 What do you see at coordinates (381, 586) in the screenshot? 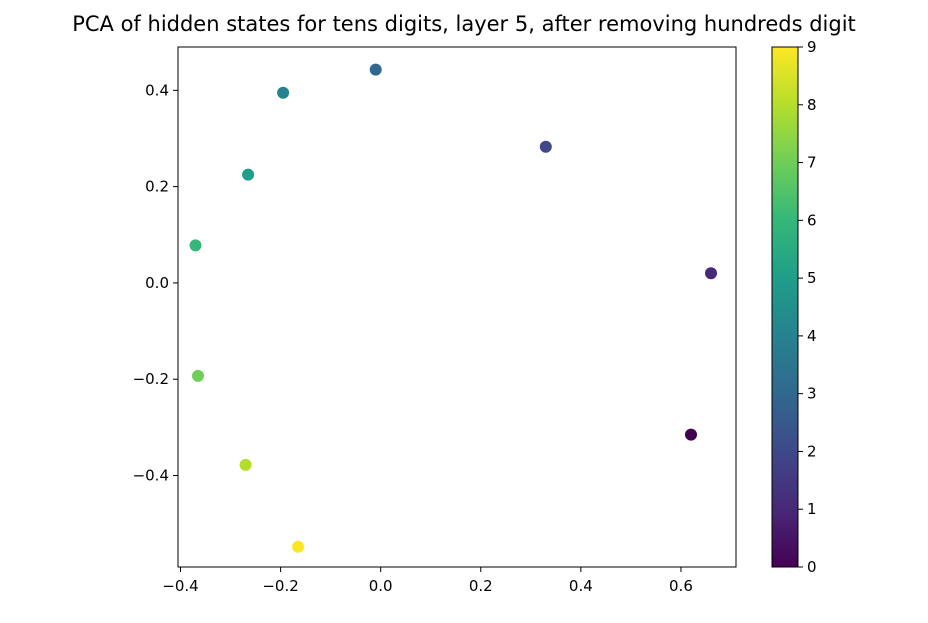
I see `x-tick-label: 0.0` at bounding box center [381, 586].